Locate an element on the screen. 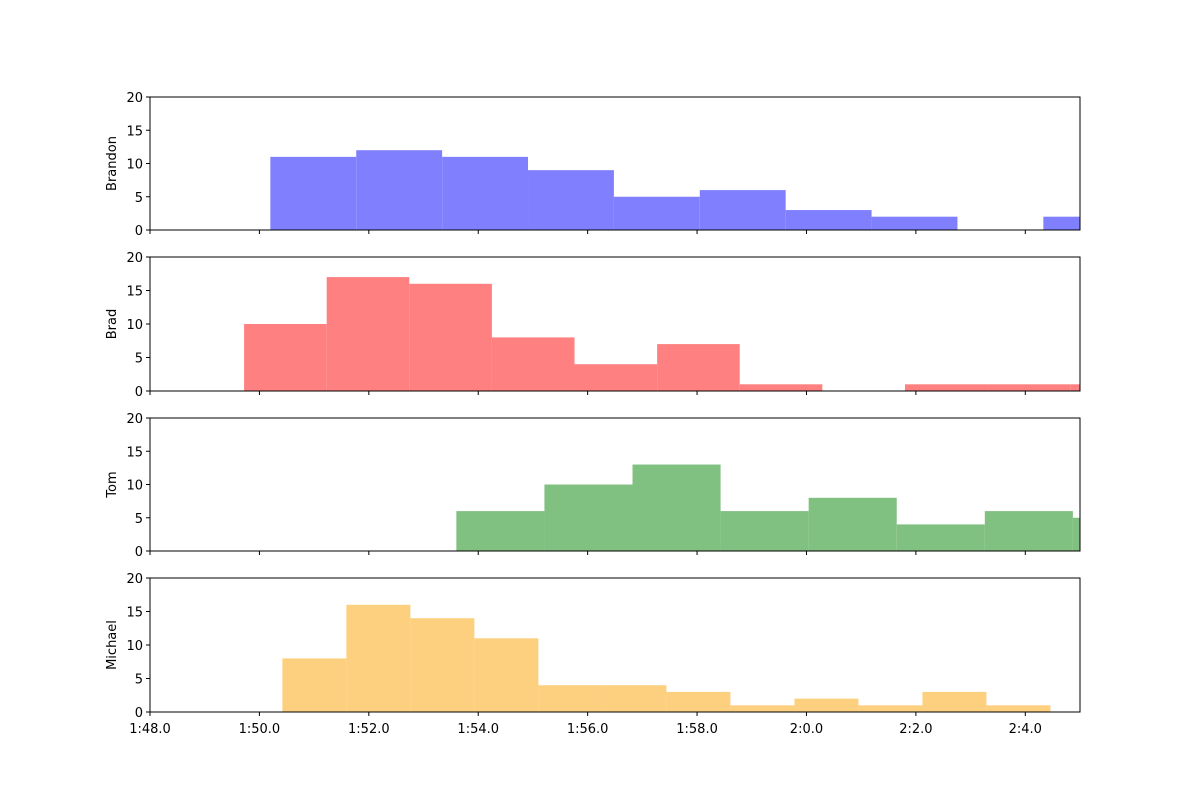 The image size is (1200, 800). y-axis-label: Brandon is located at coordinates (112, 163).